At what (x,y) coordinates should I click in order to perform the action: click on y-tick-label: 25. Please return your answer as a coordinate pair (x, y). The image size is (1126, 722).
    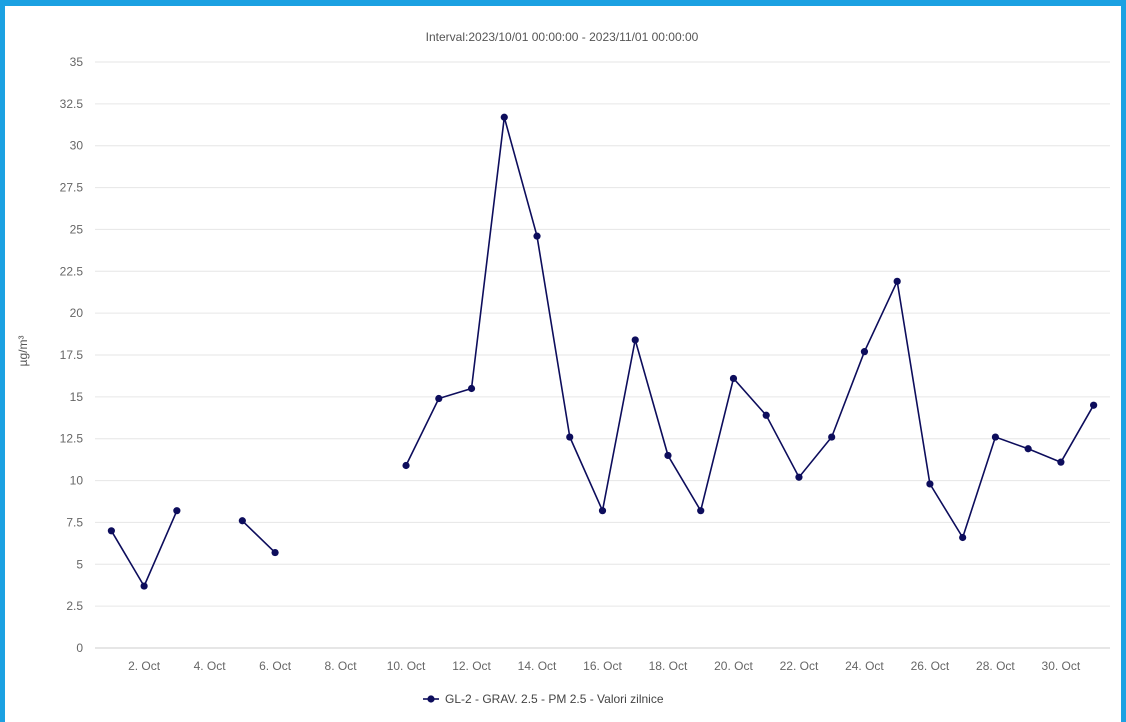
    Looking at the image, I should click on (77, 229).